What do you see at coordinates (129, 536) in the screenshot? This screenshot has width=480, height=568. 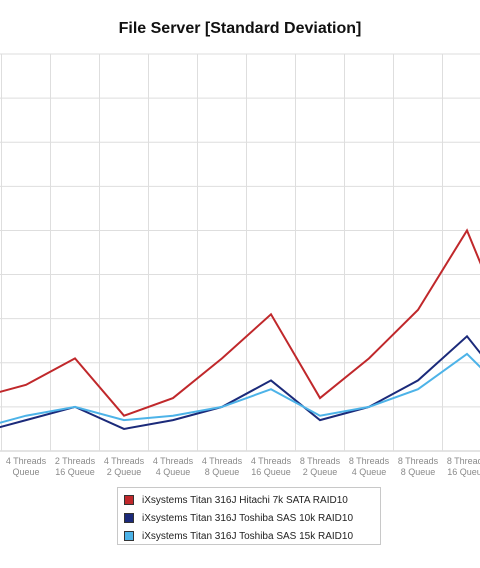 I see `legend-swatch-toshiba-15k` at bounding box center [129, 536].